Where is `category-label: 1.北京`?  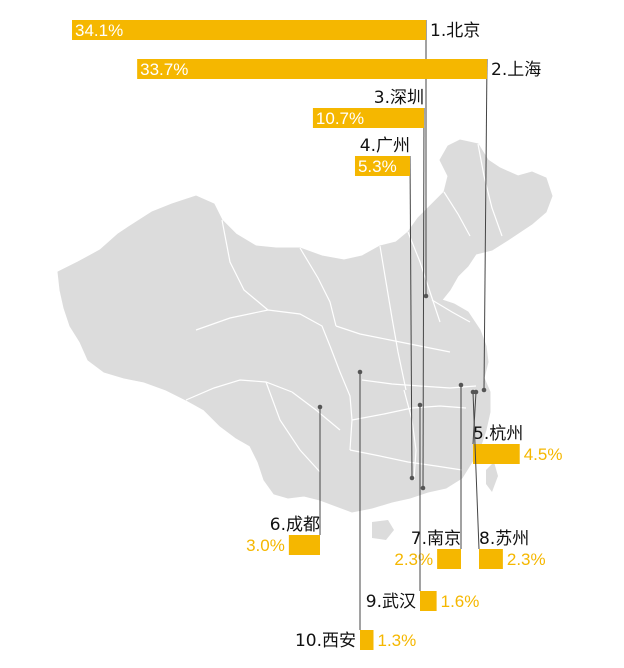 category-label: 1.北京 is located at coordinates (455, 31).